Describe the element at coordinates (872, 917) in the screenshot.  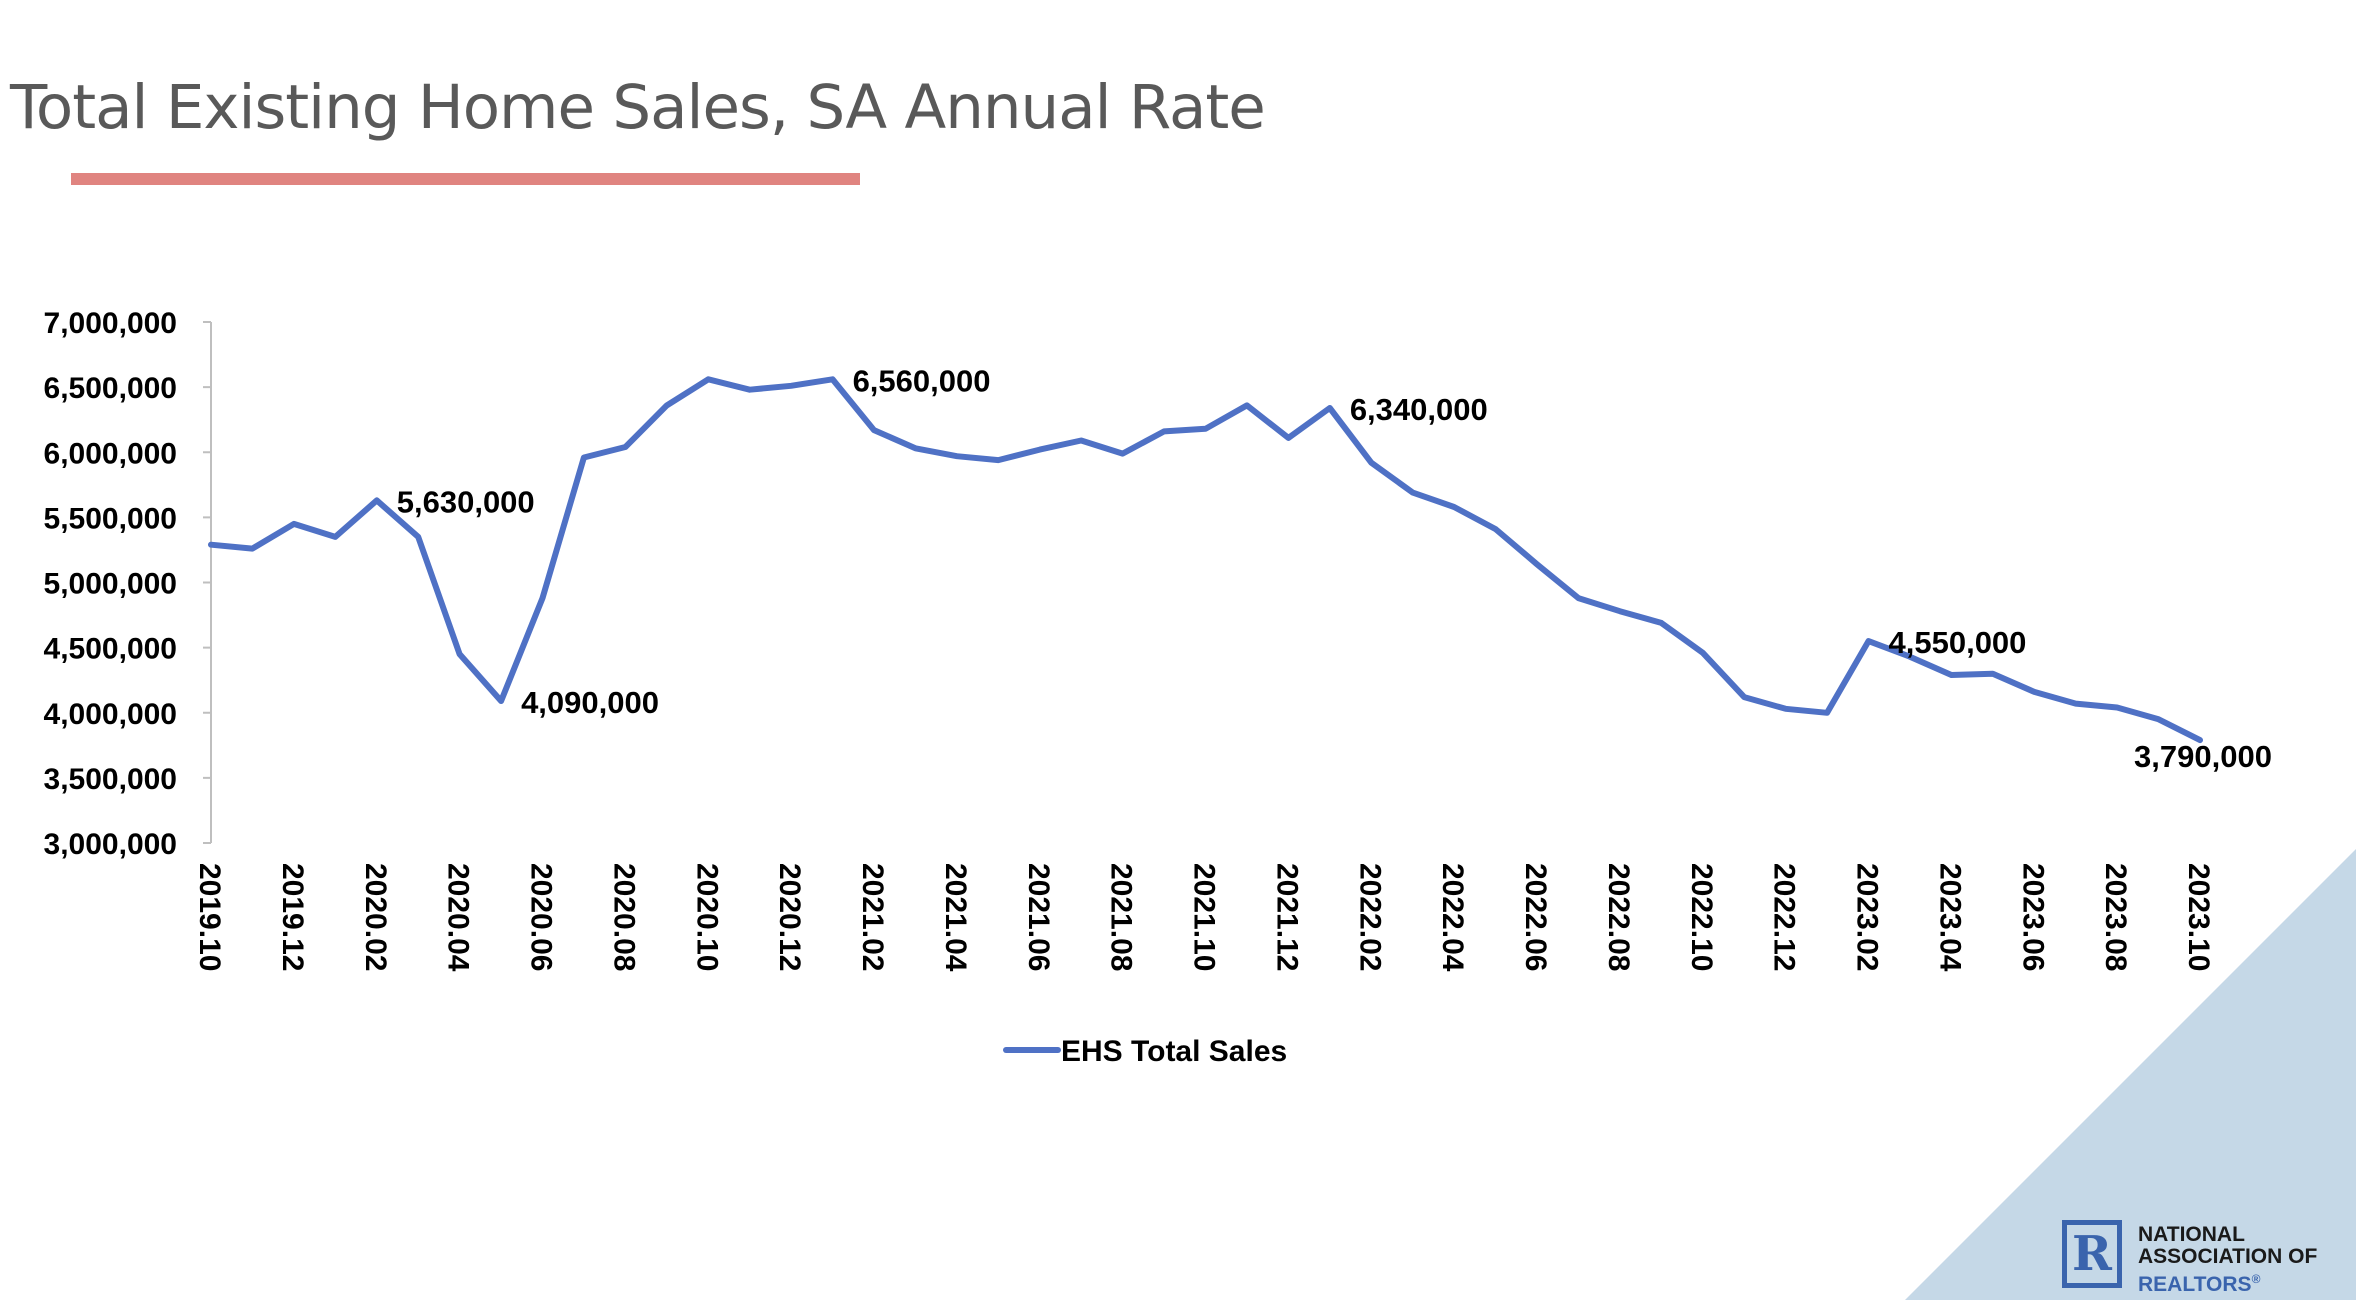
I see `x-tick-label: 2021.02` at that location.